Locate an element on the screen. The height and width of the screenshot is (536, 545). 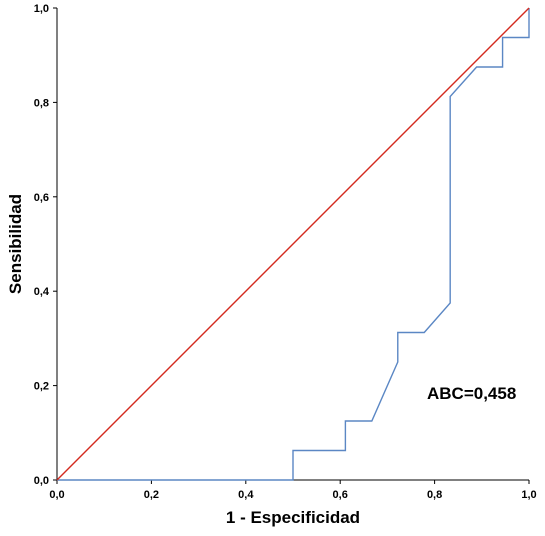
x-axis-title: 1 - Especificidad is located at coordinates (293, 517).